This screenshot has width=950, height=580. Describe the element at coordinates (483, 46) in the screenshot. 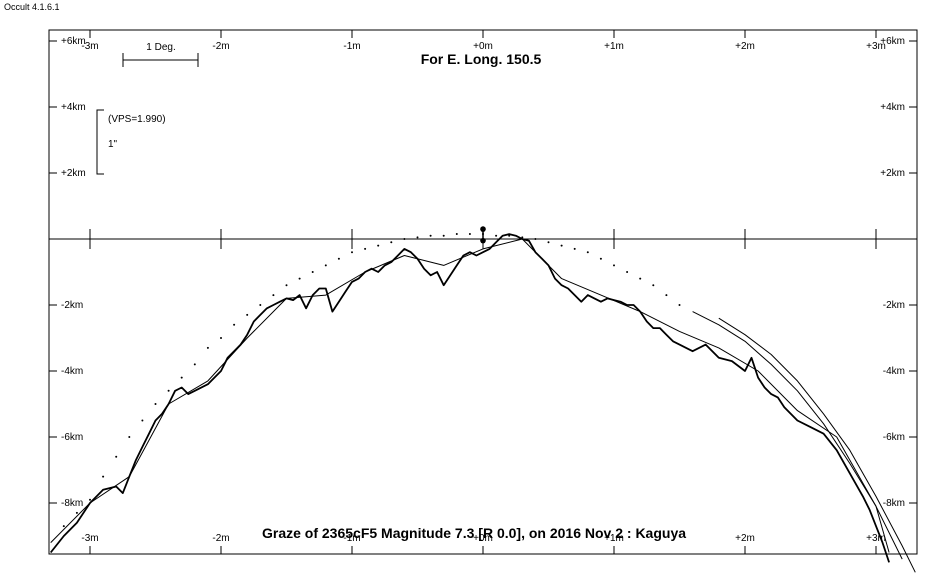

I see `x-tick-label-top: +0m` at that location.